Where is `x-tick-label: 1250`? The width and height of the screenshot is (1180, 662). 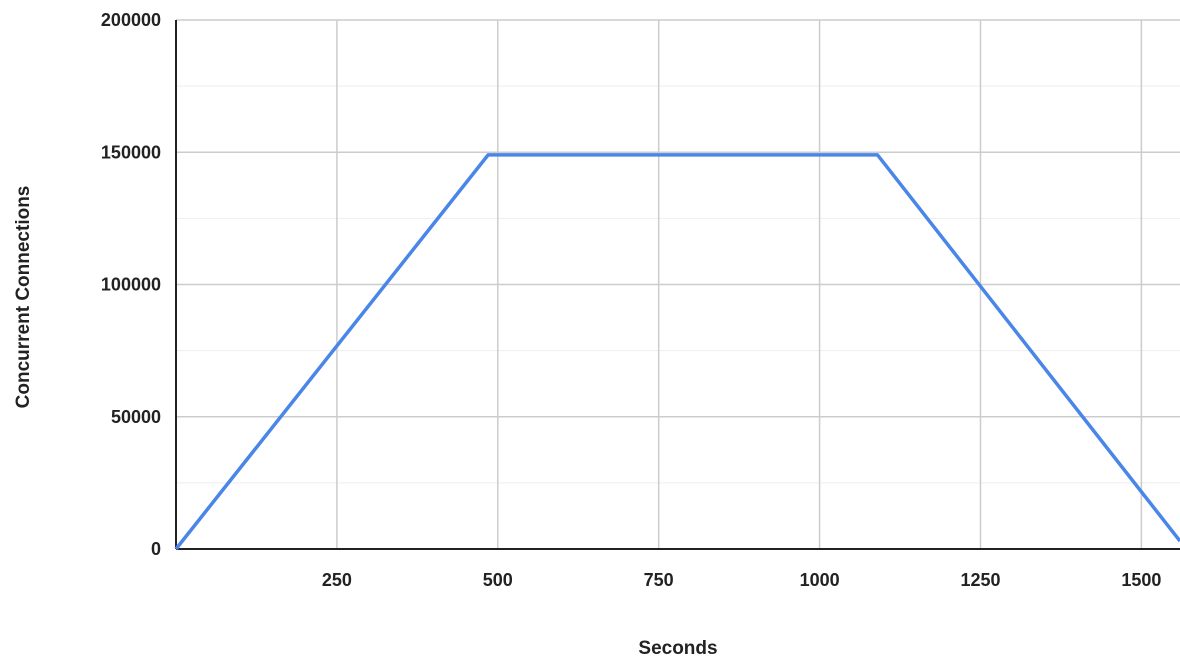
x-tick-label: 1250 is located at coordinates (980, 580).